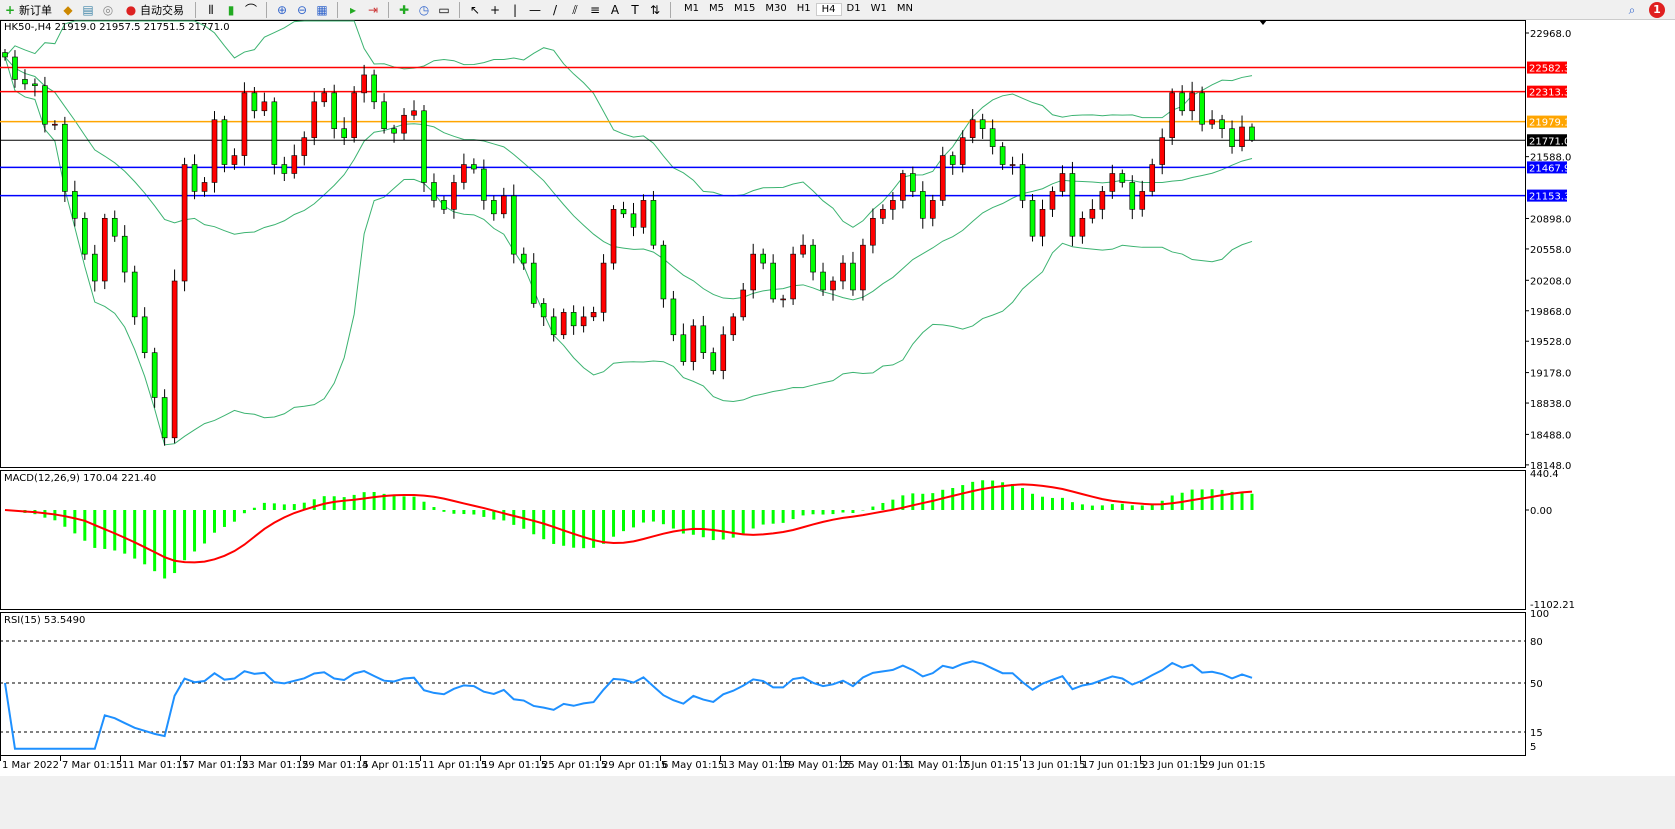  What do you see at coordinates (27, 10) in the screenshot?
I see `new-order-button: + 新订单` at bounding box center [27, 10].